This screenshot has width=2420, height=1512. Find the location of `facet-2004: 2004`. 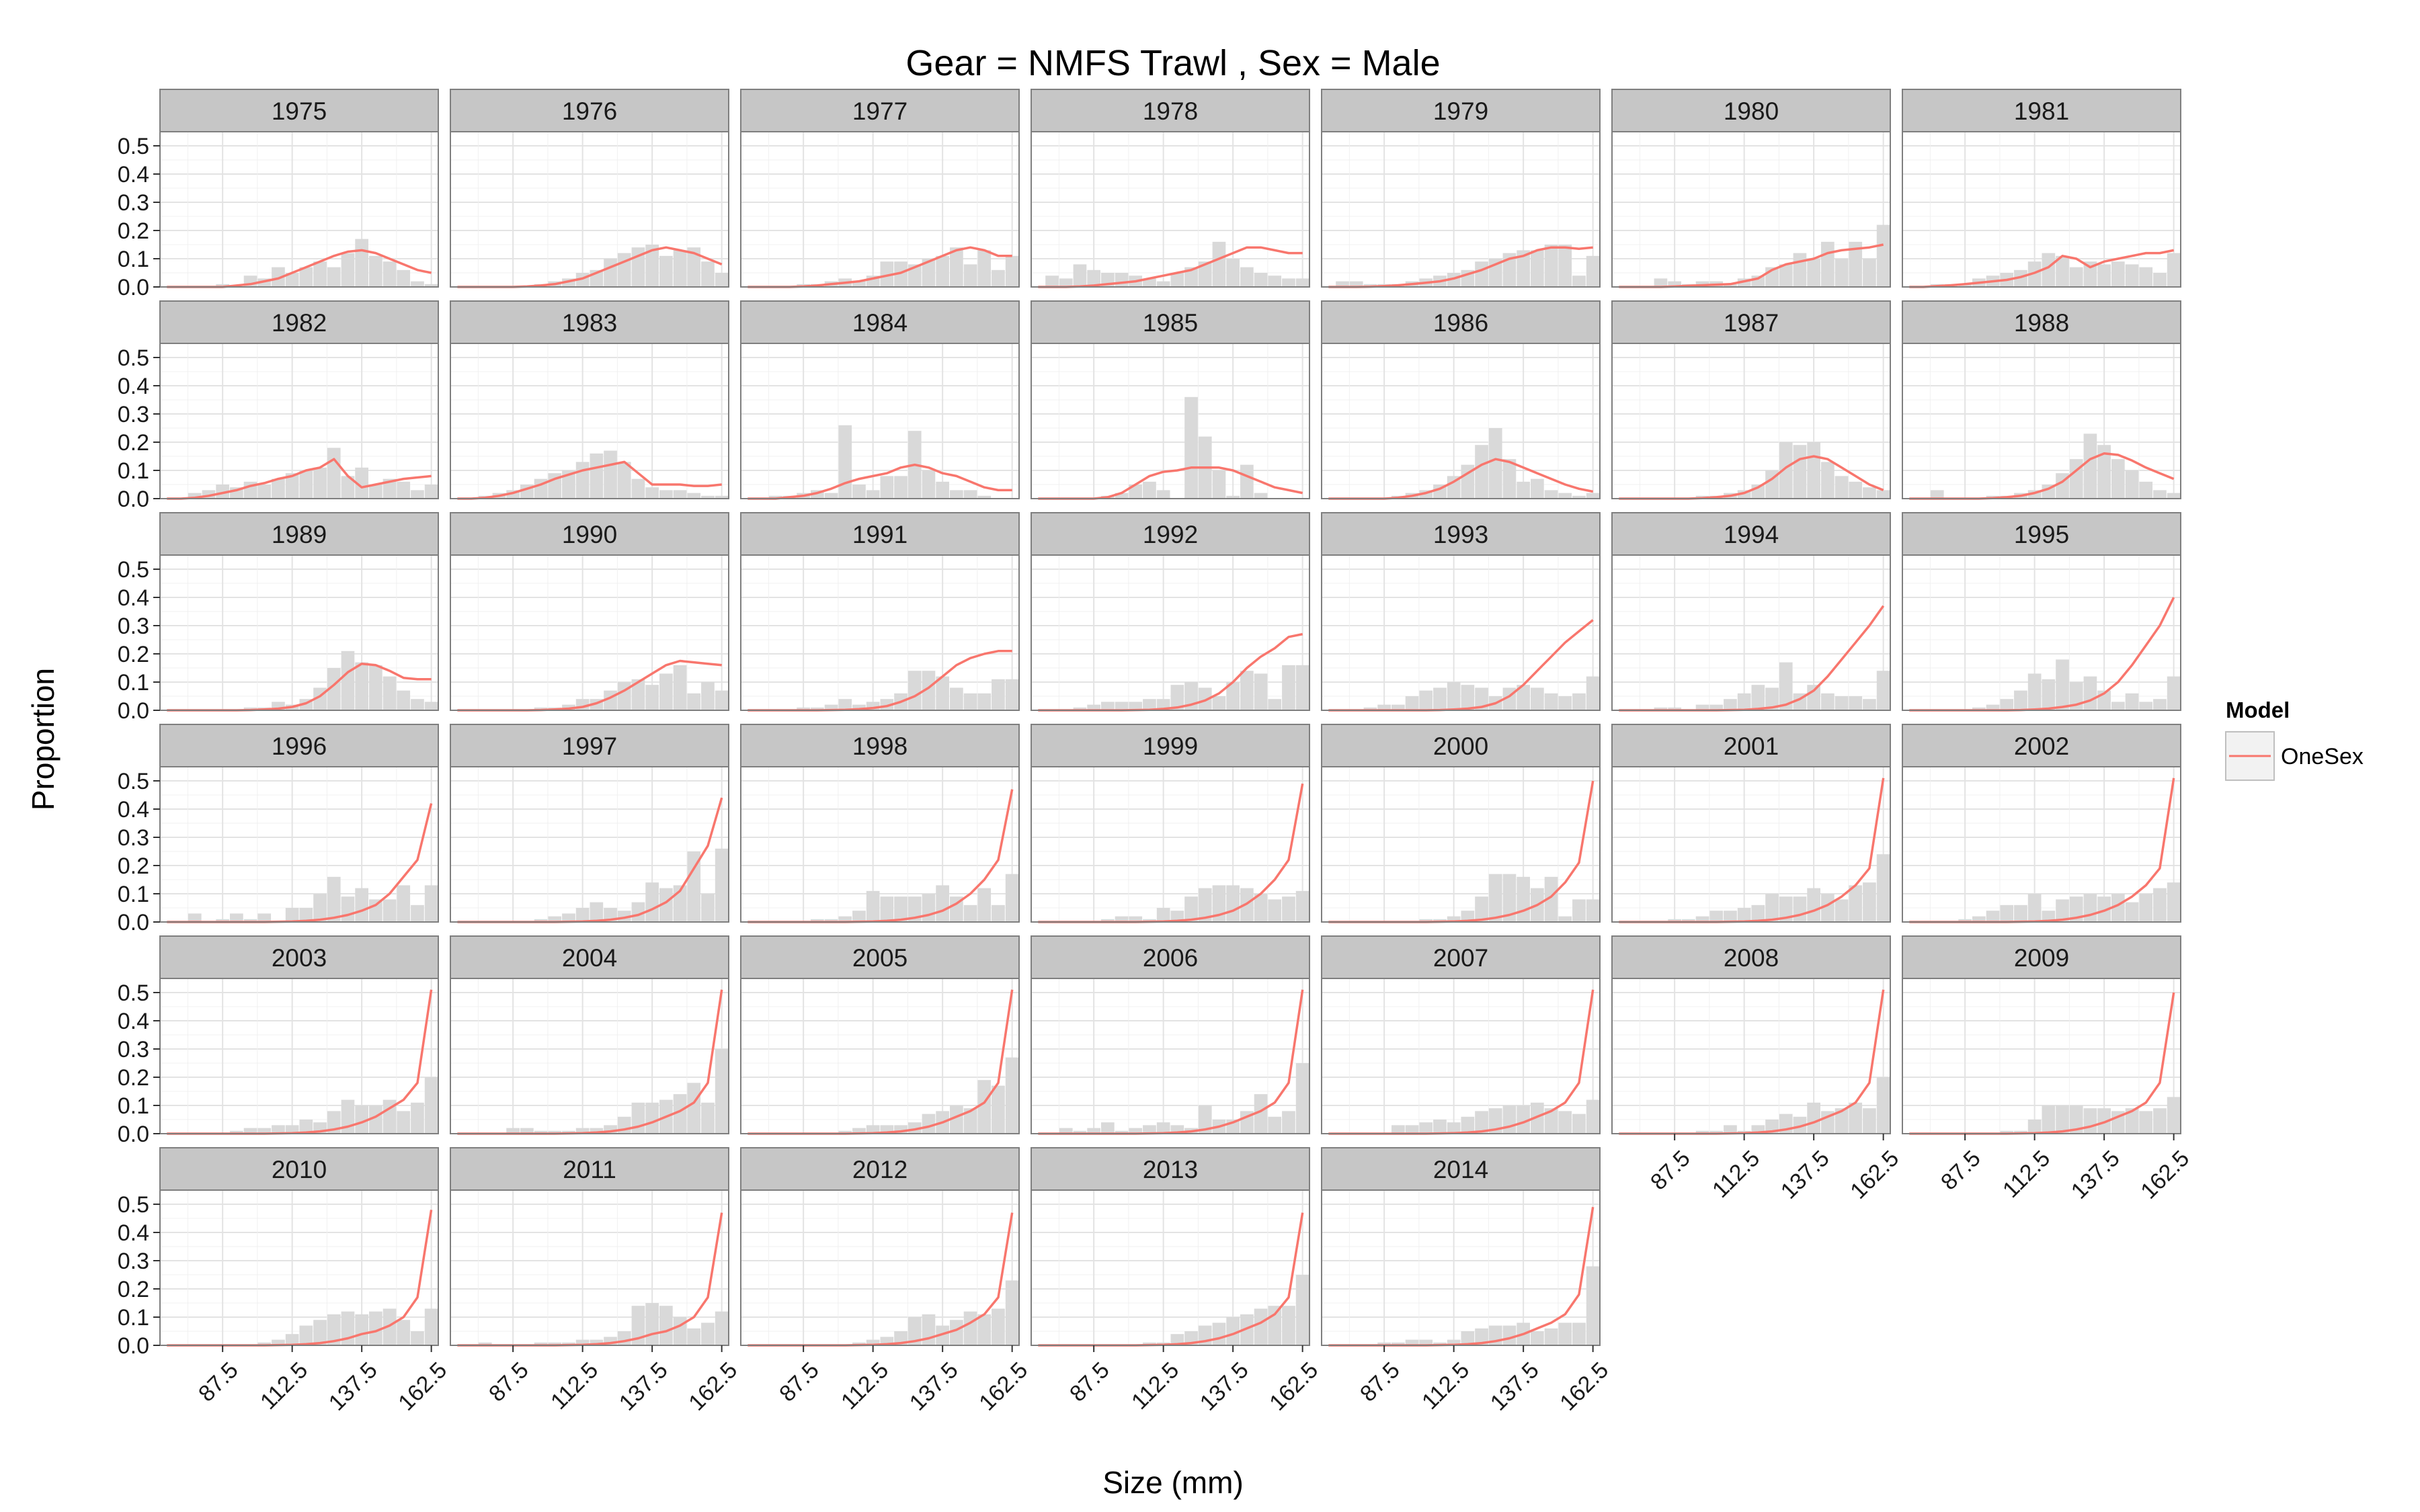

facet-2004: 2004 is located at coordinates (589, 1035).